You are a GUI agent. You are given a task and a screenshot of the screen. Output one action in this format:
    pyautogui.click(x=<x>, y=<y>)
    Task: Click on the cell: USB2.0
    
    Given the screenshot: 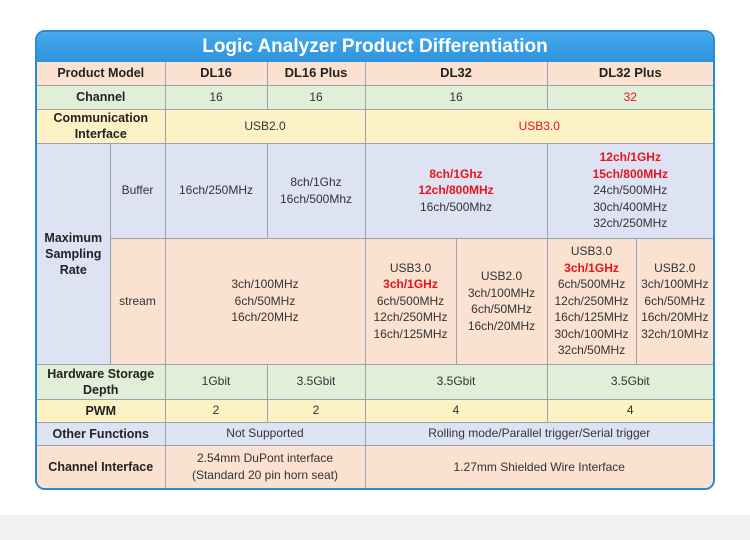 What is the action you would take?
    pyautogui.click(x=265, y=126)
    